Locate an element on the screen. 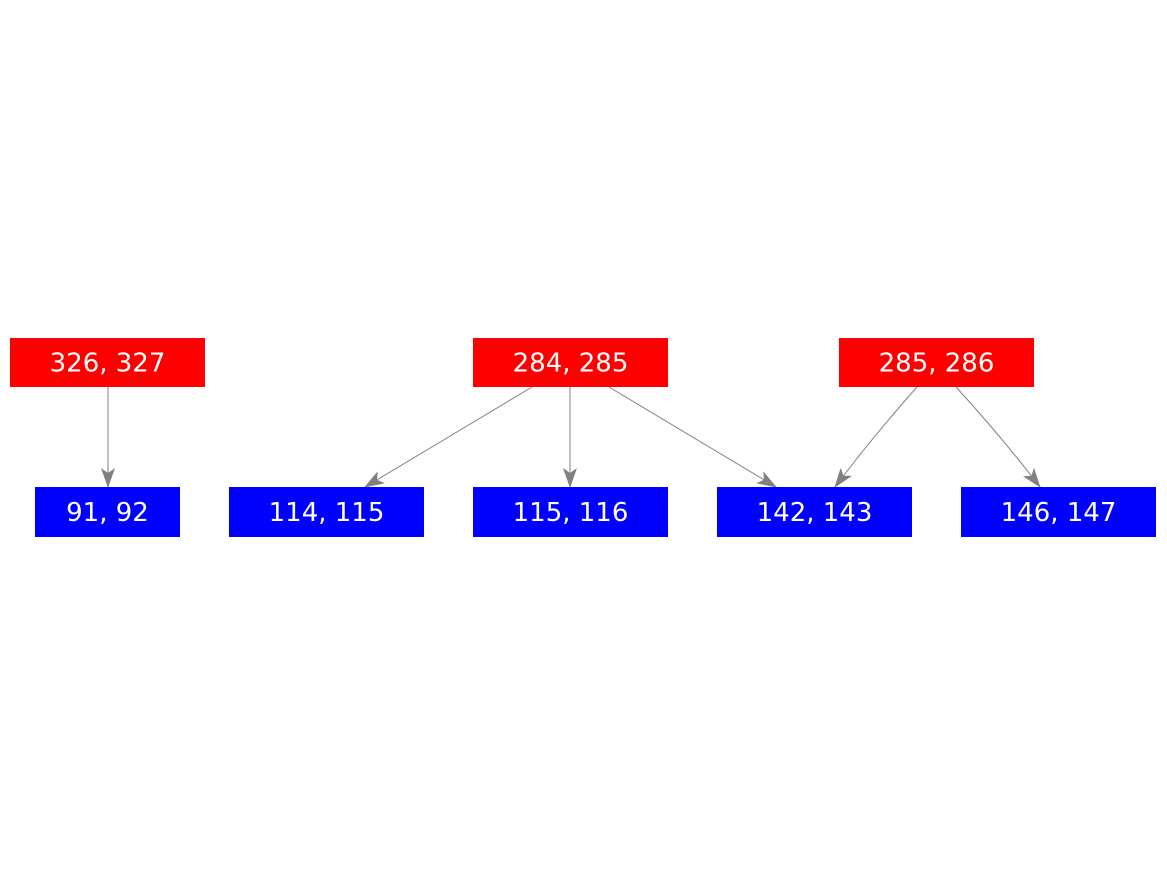  node-label: 91, 92 is located at coordinates (107, 513).